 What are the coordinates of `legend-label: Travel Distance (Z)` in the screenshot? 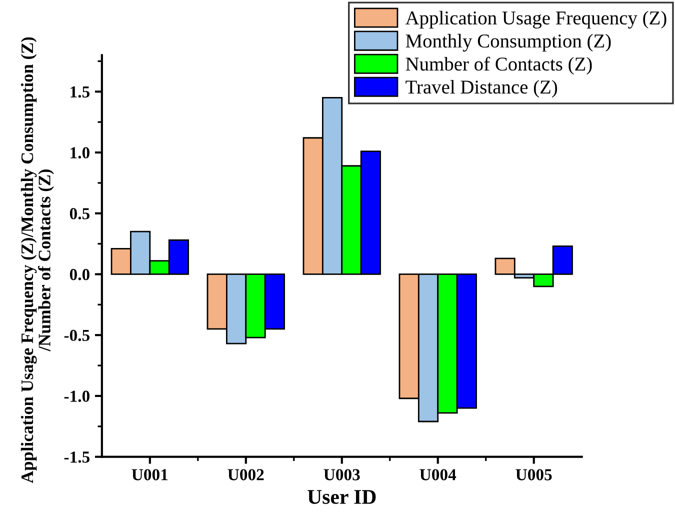 It's located at (482, 89).